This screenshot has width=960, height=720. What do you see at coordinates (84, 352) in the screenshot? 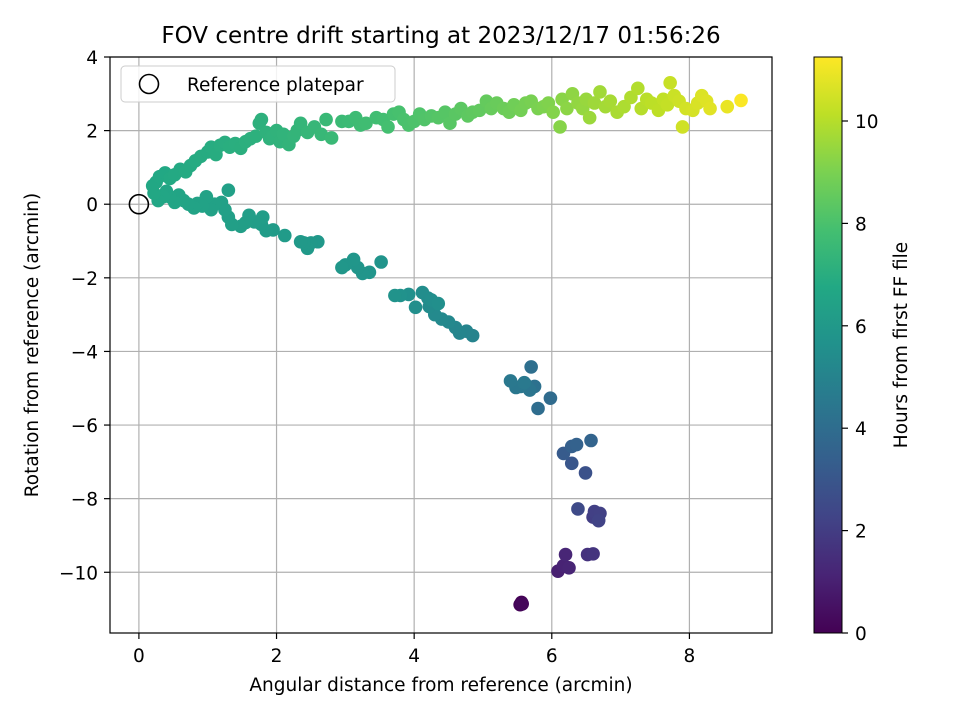
I see `y-tick-label: −4` at bounding box center [84, 352].